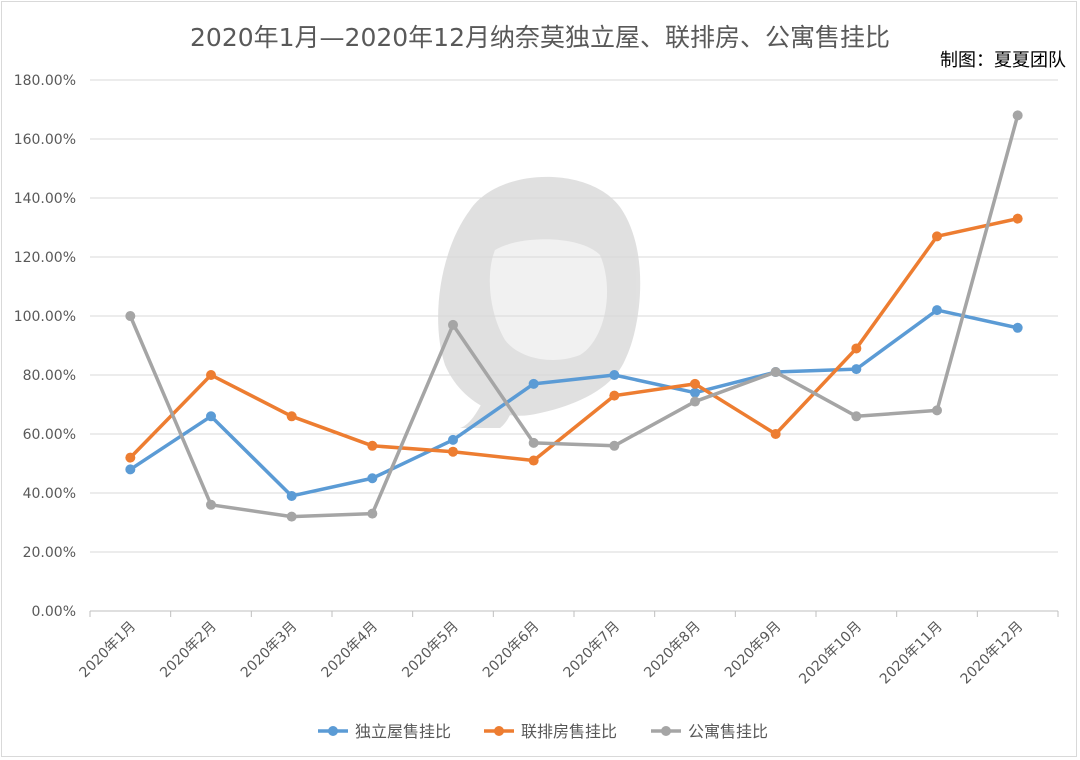  I want to click on legend-label: 独立屋售挂比, so click(403, 731).